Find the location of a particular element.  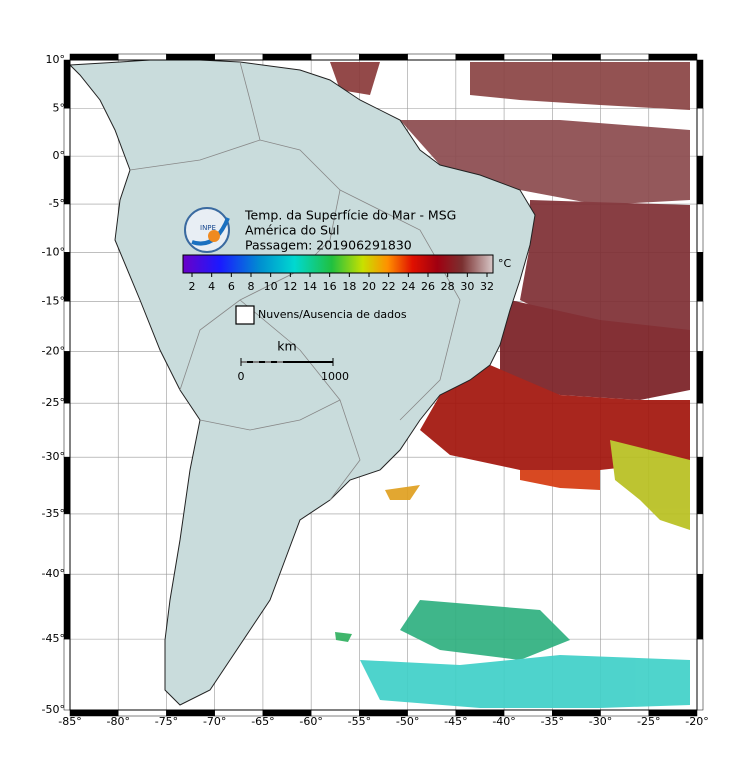

colorbar-tick-label: 6 is located at coordinates (231, 286).